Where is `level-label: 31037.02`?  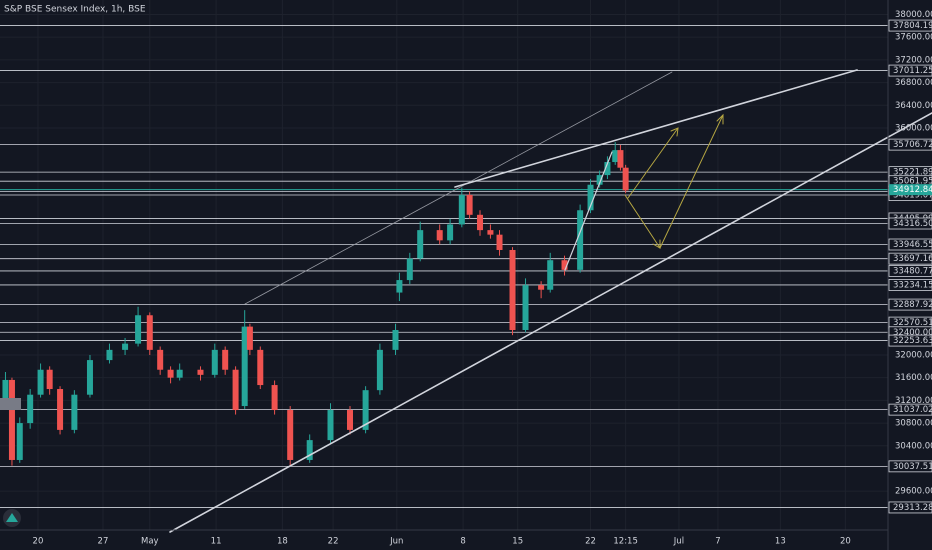
level-label: 31037.02 is located at coordinates (912, 410).